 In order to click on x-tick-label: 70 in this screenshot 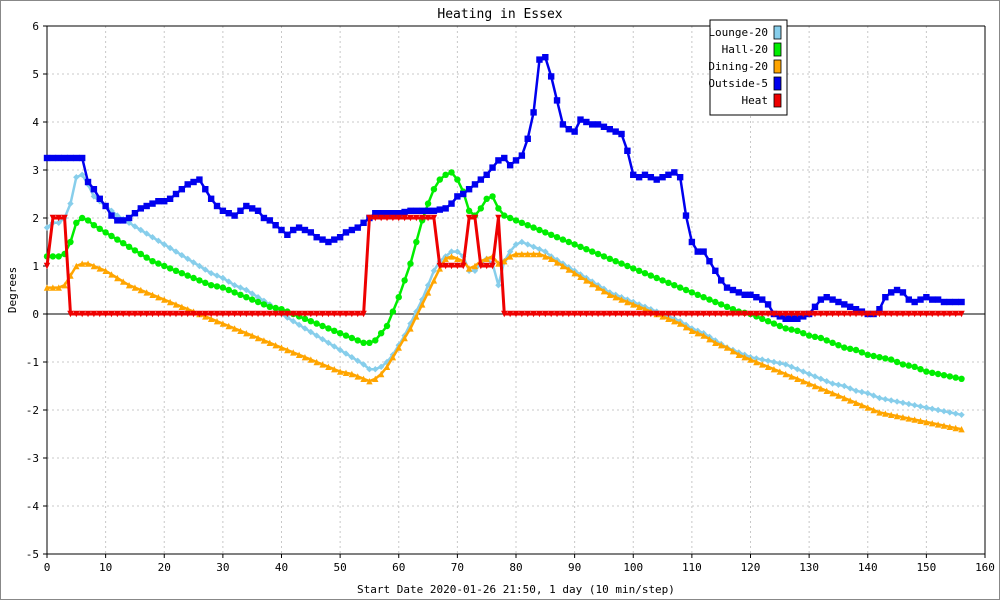, I will do `click(457, 567)`.